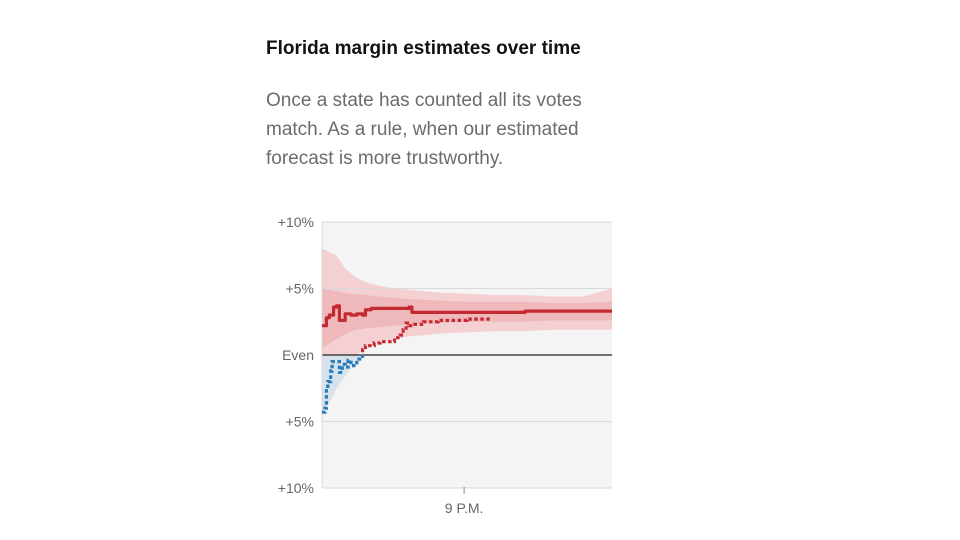 The height and width of the screenshot is (540, 960). I want to click on x-tick-label: 9 P.M., so click(464, 508).